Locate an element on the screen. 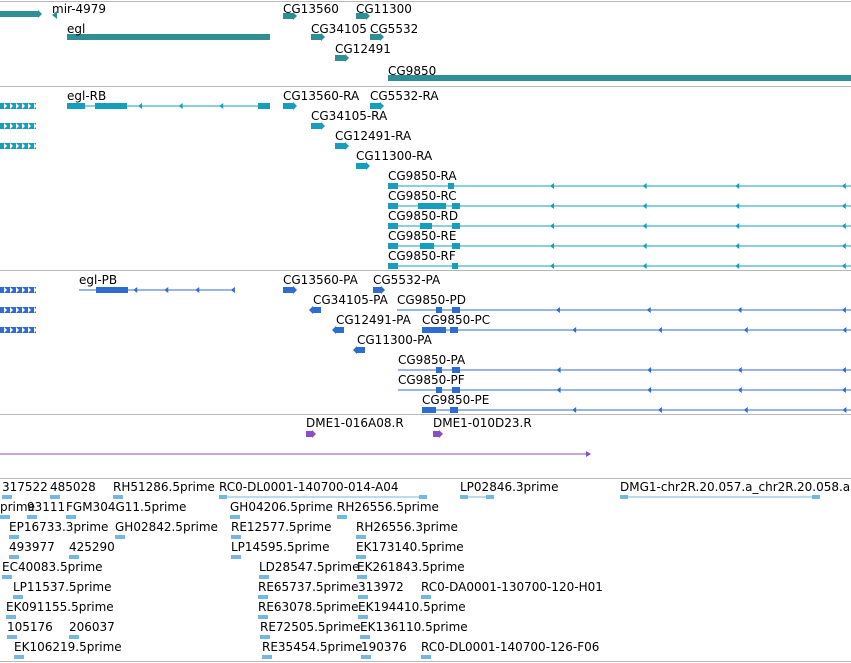  feature-ek261843-5prime: EK261843.5prime is located at coordinates (411, 569).